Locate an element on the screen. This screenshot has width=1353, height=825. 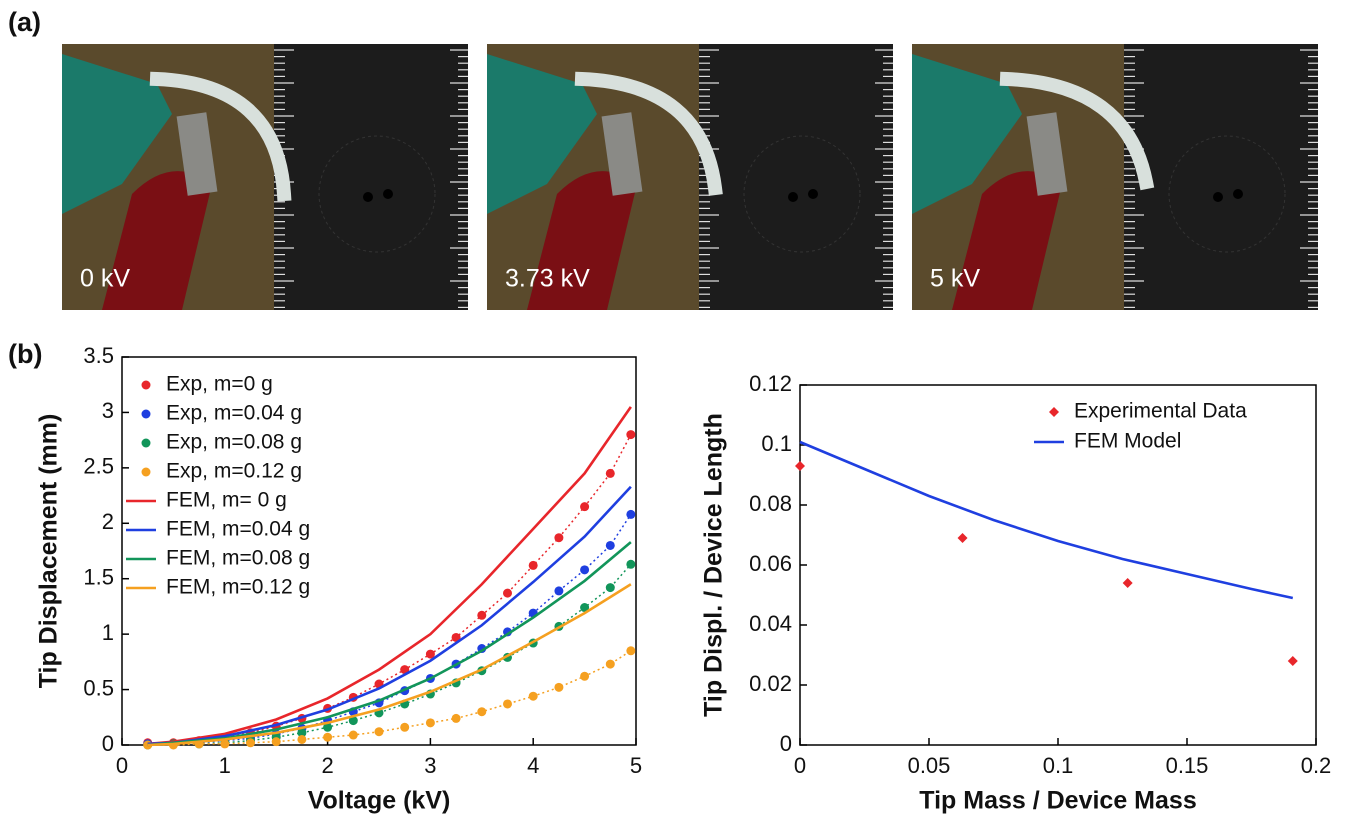
legend-label: FEM, m=0.04 g is located at coordinates (238, 529).